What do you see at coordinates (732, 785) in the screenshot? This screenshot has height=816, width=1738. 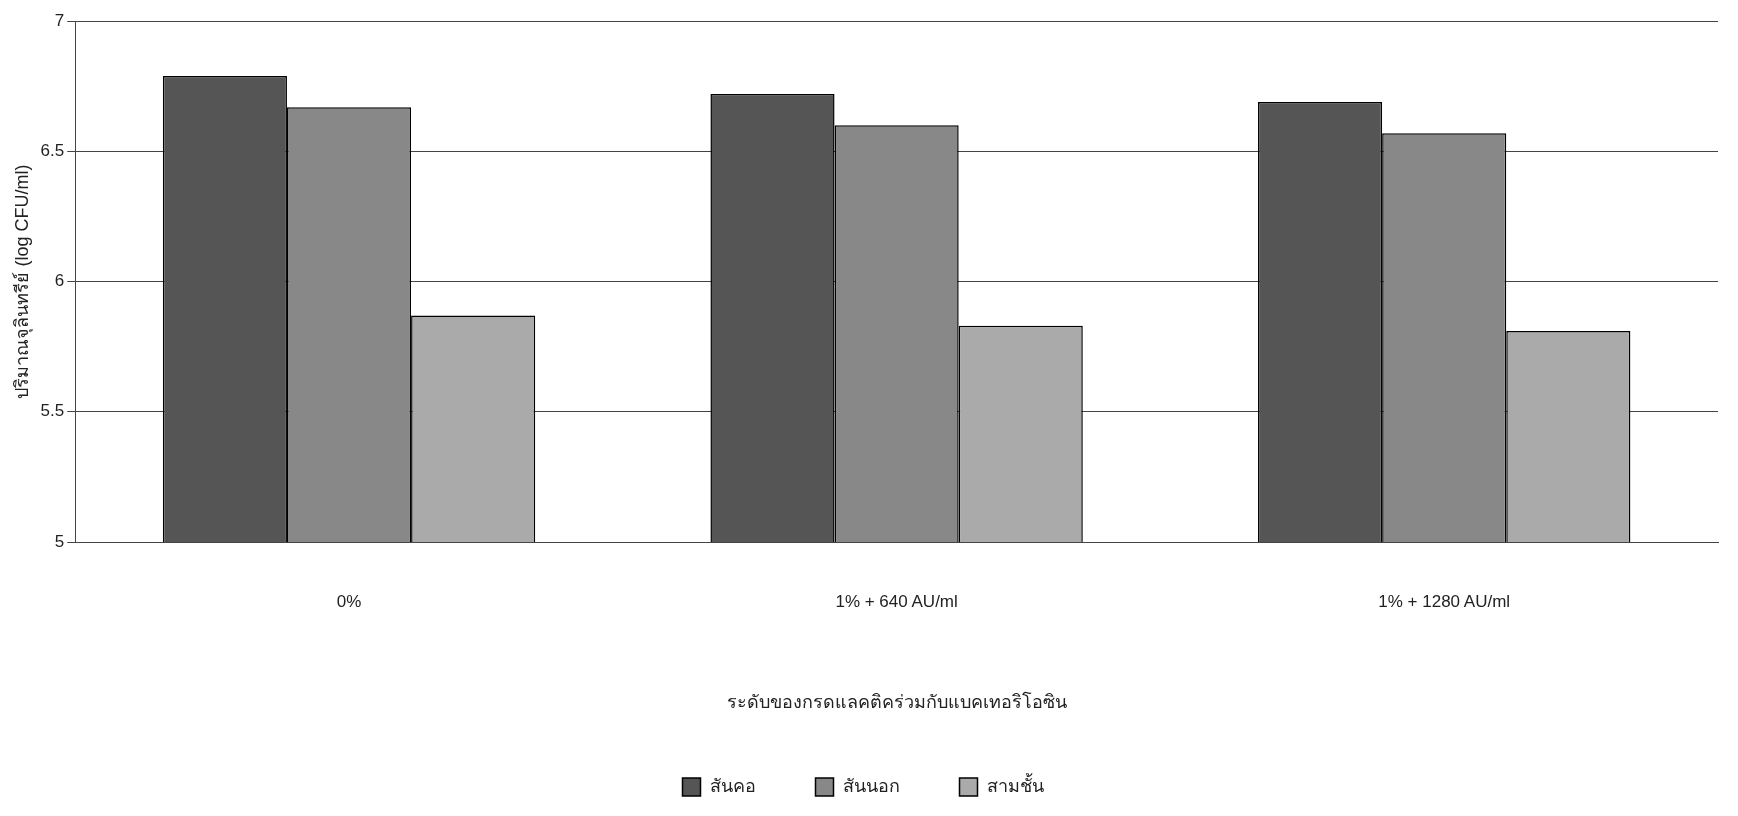 I see `legend-label: สันคอ` at bounding box center [732, 785].